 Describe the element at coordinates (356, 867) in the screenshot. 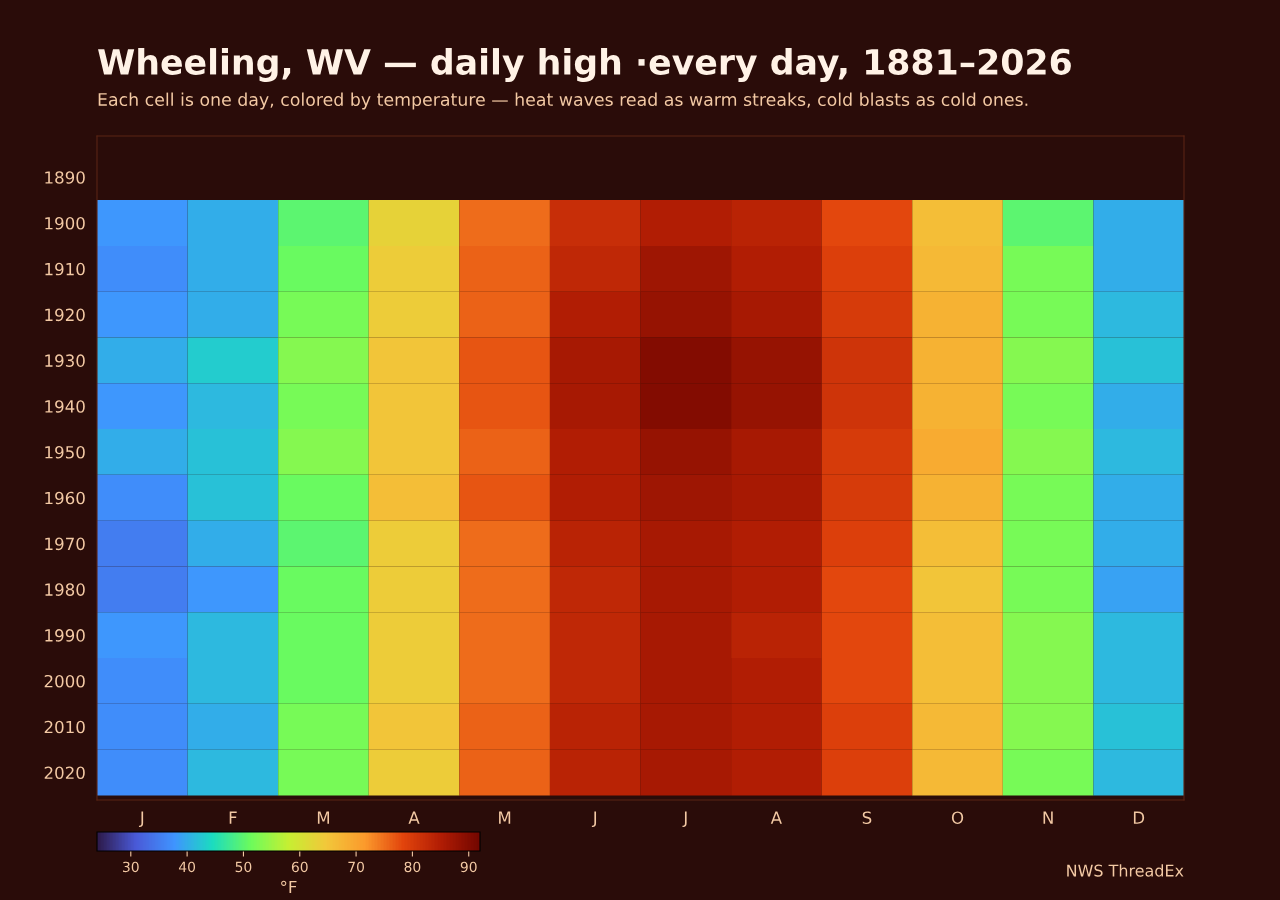

I see `color-bar-label: 70` at that location.